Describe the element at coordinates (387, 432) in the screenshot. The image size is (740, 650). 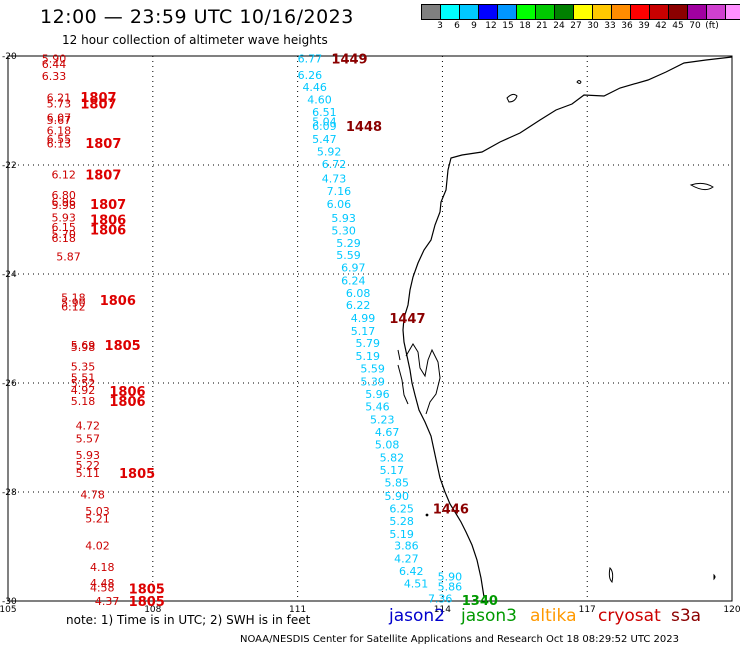
I see `wave-height-label: 4.67` at that location.